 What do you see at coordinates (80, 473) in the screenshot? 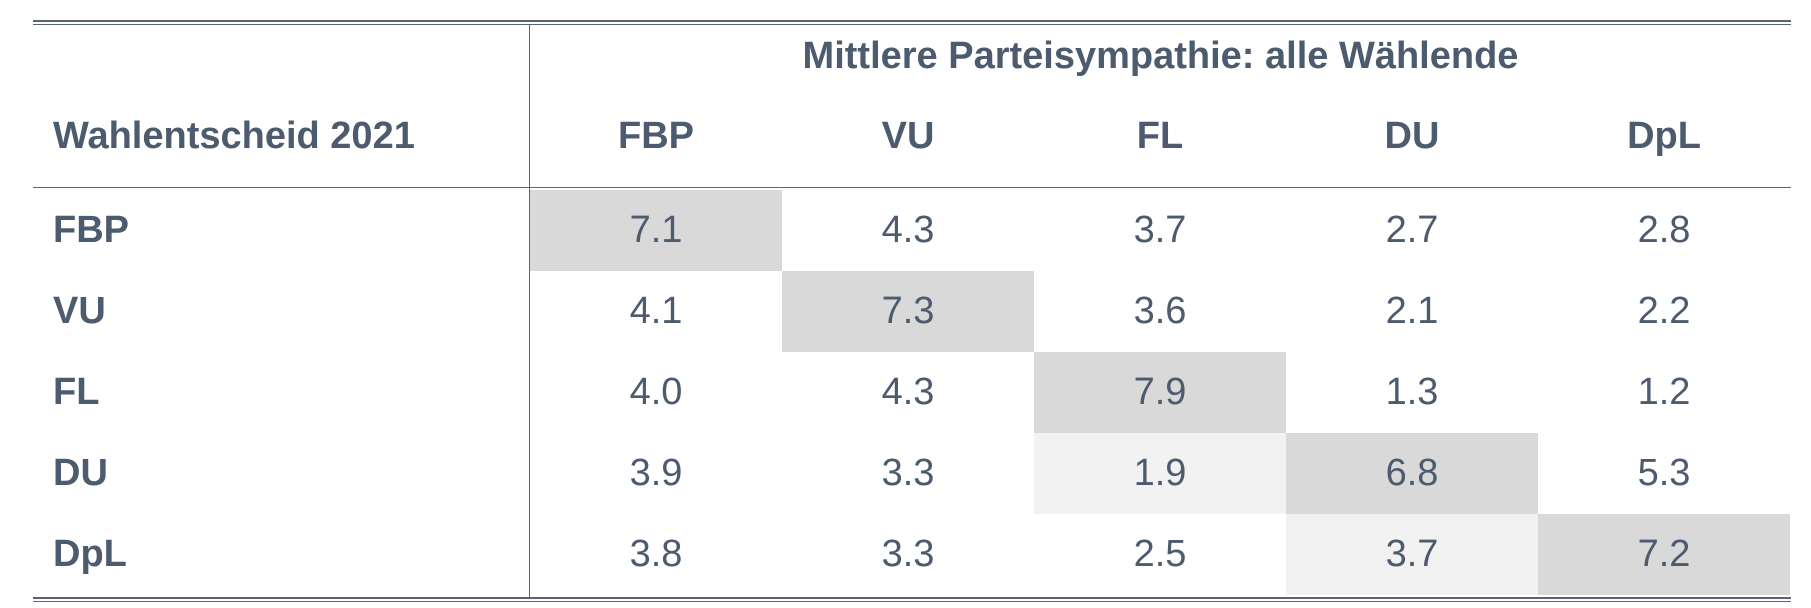
I see `row-label-du: DU` at bounding box center [80, 473].